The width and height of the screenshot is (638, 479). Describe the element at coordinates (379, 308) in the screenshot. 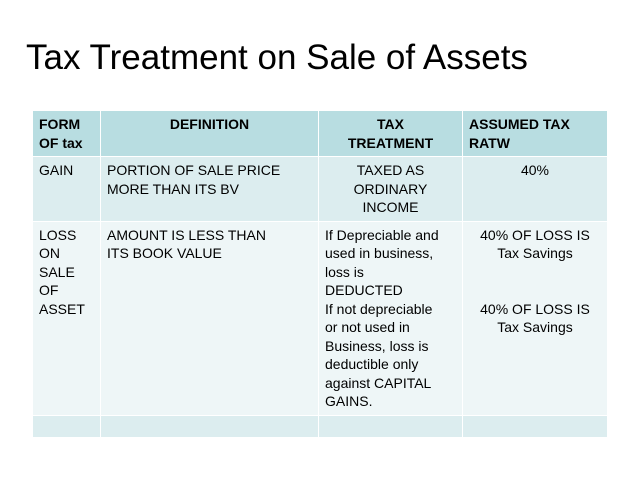

I see `cell-text: If not depreciable` at that location.